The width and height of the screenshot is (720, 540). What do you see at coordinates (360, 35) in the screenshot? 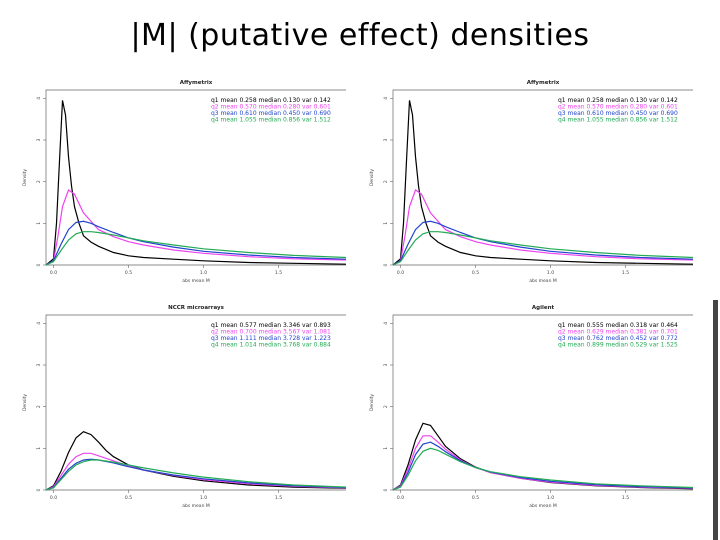
I see `slide-title: |M| (putative effect) densities` at bounding box center [360, 35].